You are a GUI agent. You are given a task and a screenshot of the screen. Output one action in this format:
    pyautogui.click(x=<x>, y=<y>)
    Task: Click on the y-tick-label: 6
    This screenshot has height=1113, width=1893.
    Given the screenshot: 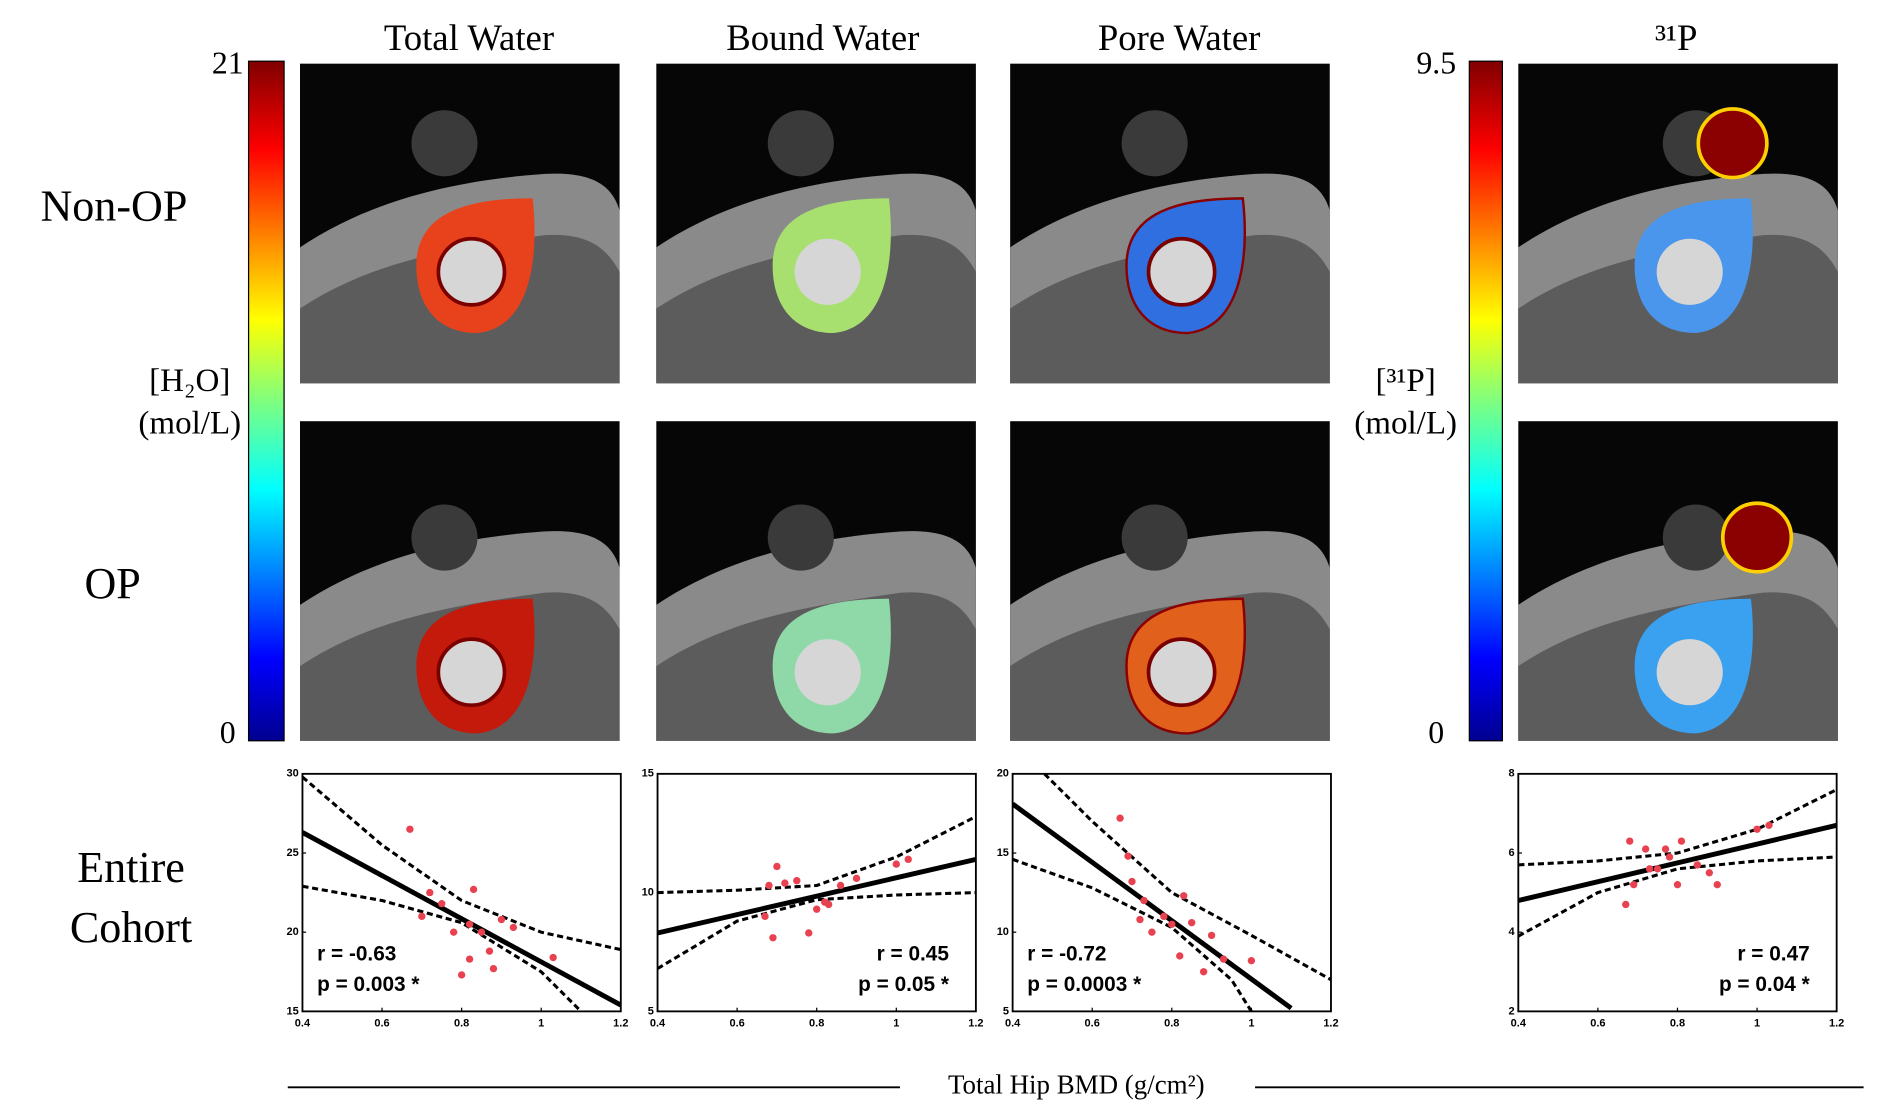 What is the action you would take?
    pyautogui.click(x=1512, y=853)
    